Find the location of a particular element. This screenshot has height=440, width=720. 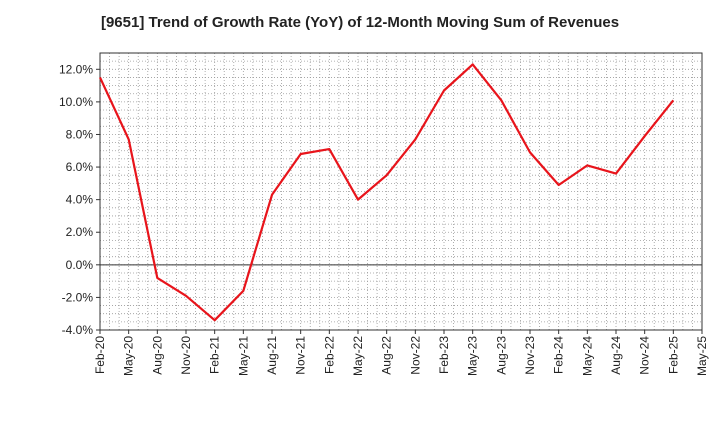

y-axis-tick-labels: -4.0% -2.0% 0.0% 2.0% 4.0% 6.0% 8.0% 10.0% 12.0% is located at coordinates (76, 199).